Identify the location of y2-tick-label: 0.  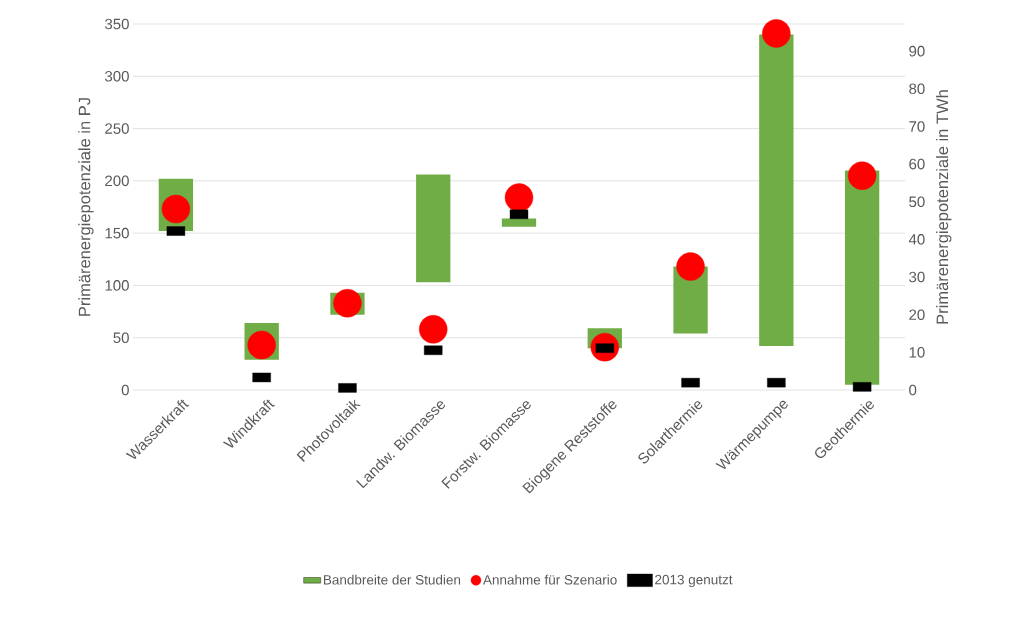
(913, 390).